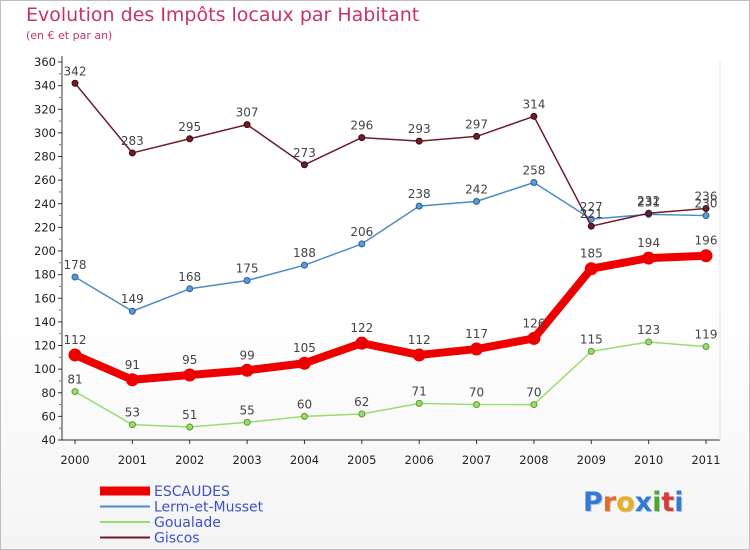 Image resolution: width=750 pixels, height=550 pixels. I want to click on data-label-escaudes: 126, so click(533, 323).